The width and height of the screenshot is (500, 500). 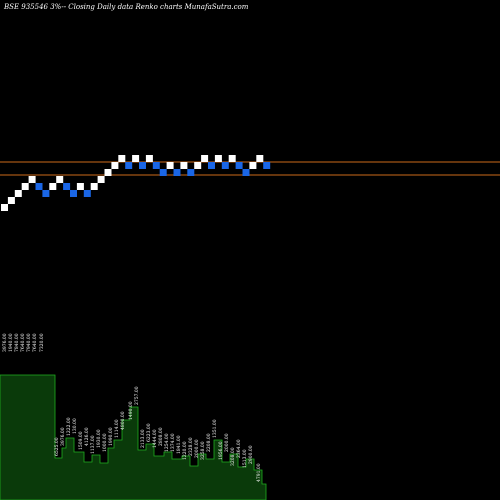 What do you see at coordinates (173, 442) in the screenshot?
I see `volume-label-26: 1374.00` at bounding box center [173, 442].